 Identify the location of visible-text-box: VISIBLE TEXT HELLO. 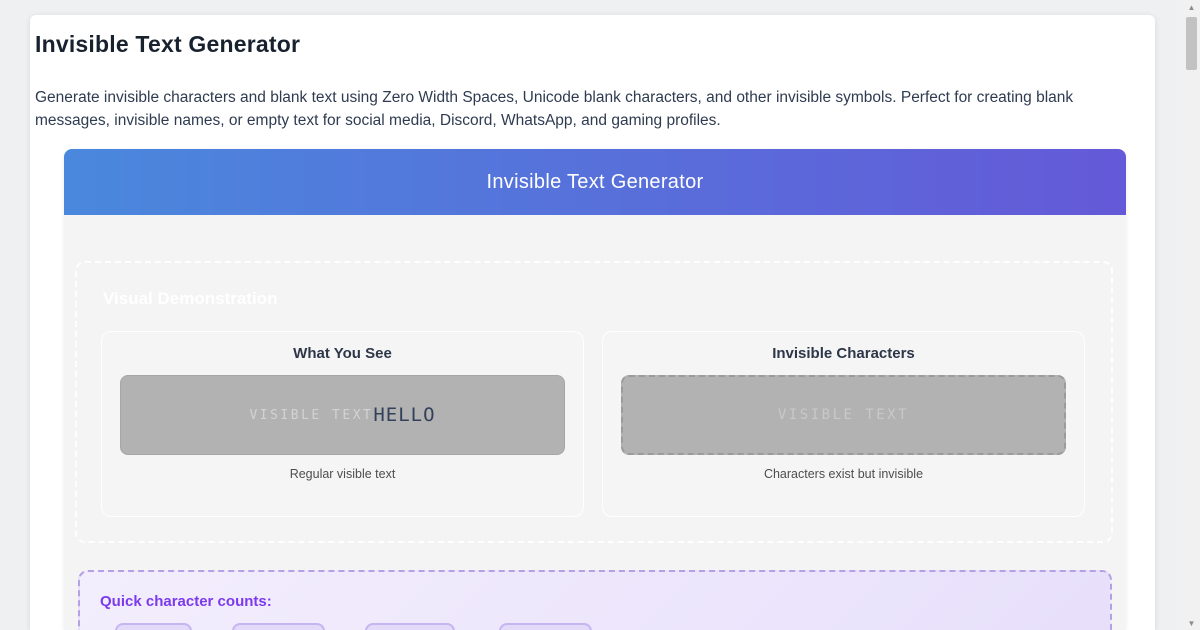
(342, 415).